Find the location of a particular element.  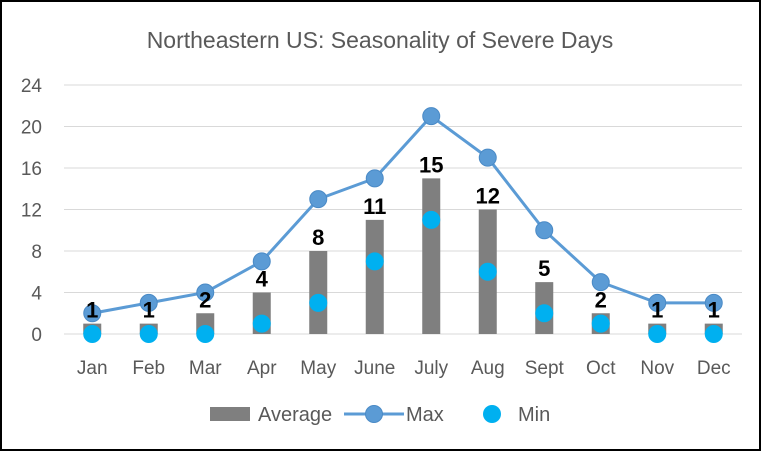

x-tick-label-mar: Mar is located at coordinates (205, 368).